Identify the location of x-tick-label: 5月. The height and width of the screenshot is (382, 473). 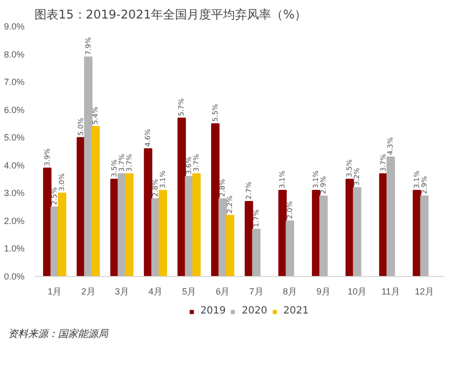
(189, 291).